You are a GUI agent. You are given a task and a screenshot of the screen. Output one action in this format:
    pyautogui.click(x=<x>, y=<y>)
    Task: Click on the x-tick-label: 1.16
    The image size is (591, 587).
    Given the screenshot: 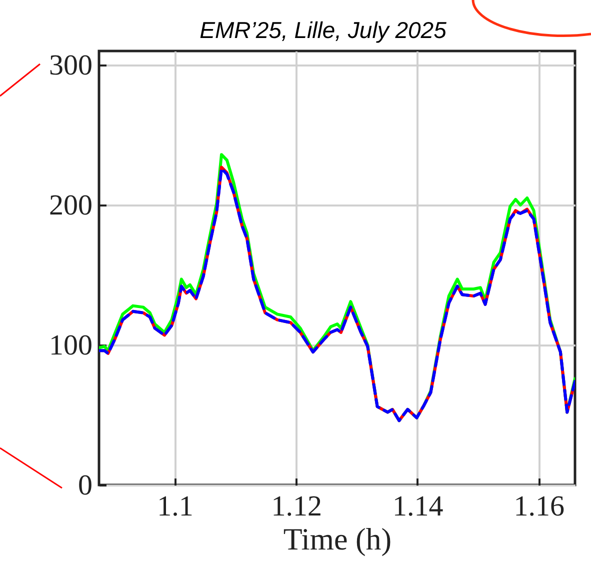 What is the action you would take?
    pyautogui.click(x=539, y=506)
    